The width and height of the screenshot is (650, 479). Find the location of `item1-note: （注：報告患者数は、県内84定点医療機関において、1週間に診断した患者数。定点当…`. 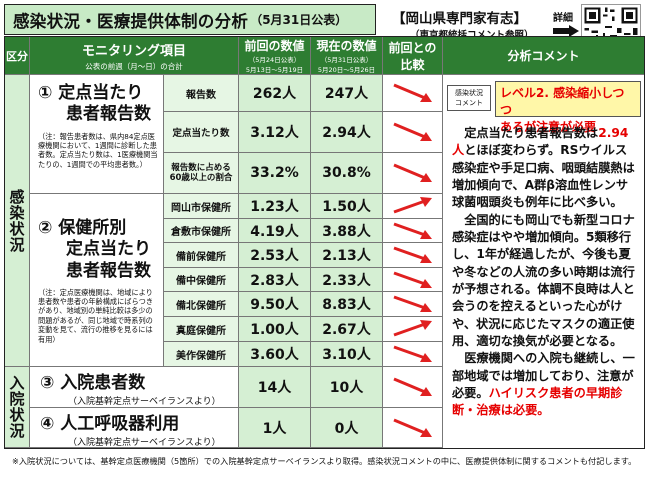

item1-note: （注：報告患者数は、県内84定点医療機関において、1週間に診断した患者数。定点当… is located at coordinates (98, 150).